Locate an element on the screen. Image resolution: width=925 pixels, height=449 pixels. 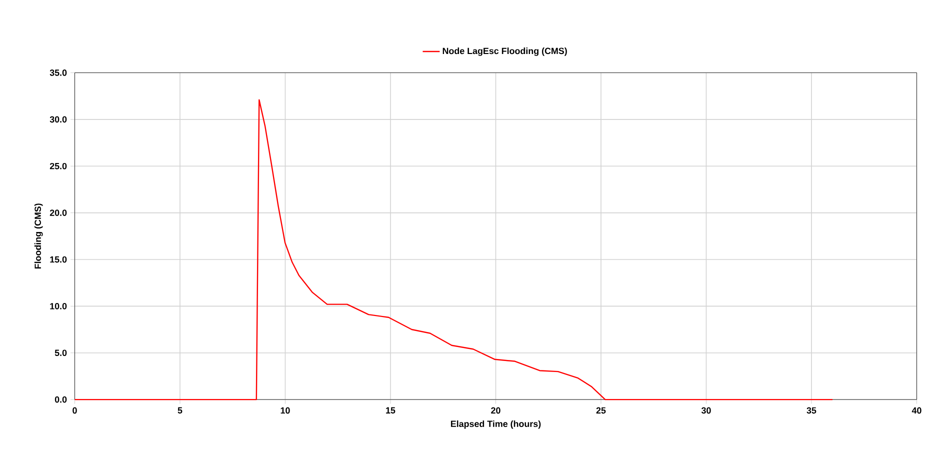
legend-label: Node LagEsc Flooding (CMS) is located at coordinates (504, 51).